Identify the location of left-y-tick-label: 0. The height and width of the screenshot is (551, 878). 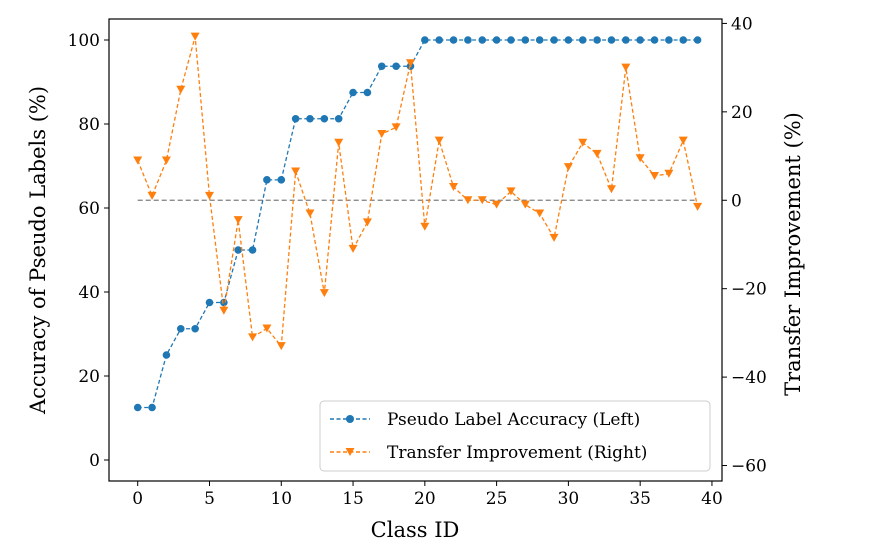
(94, 461).